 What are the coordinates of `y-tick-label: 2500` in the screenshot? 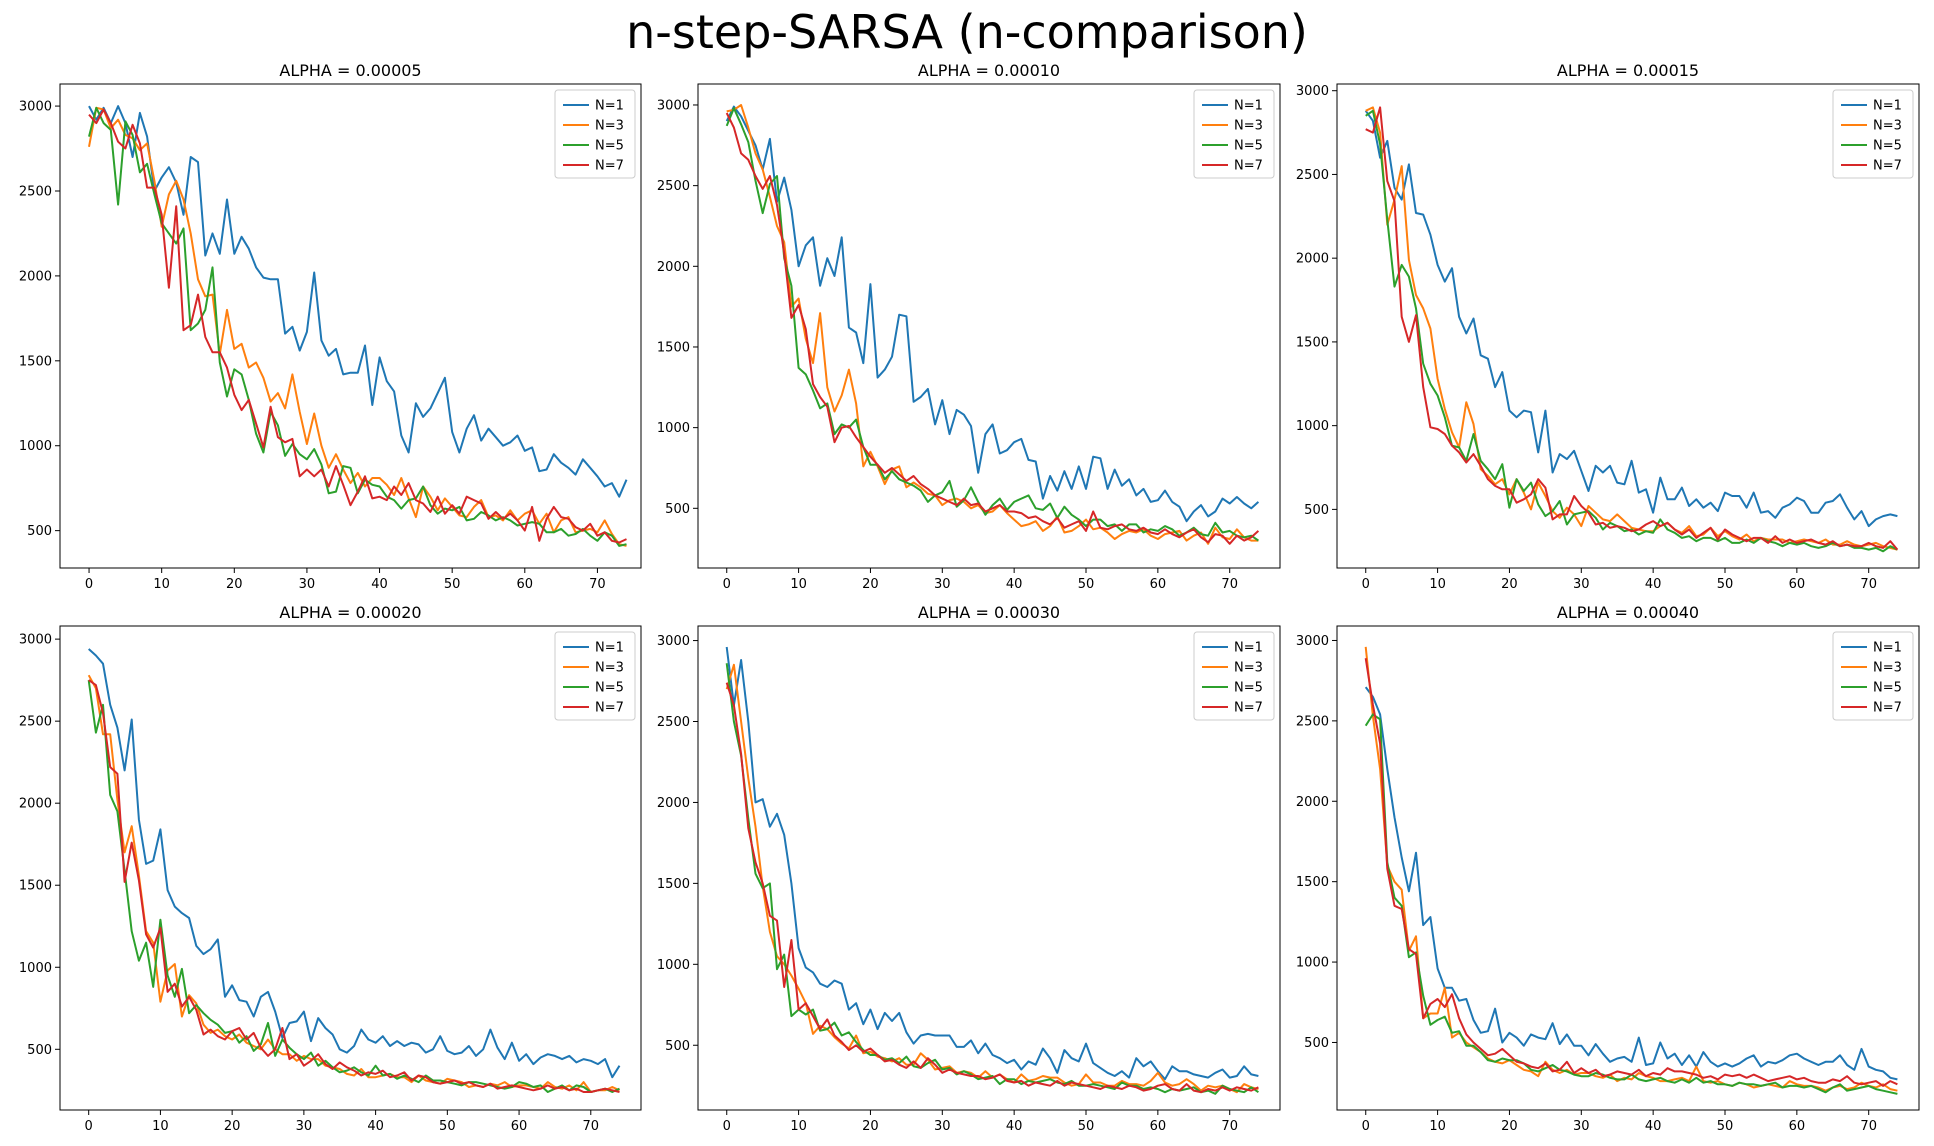 It's located at (673, 186).